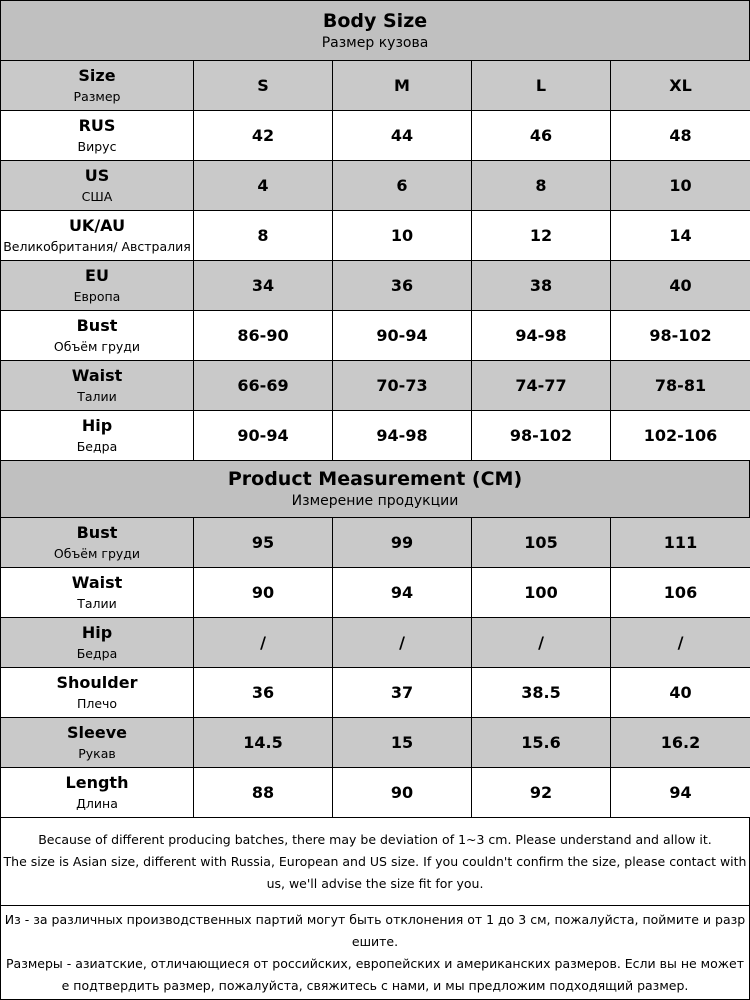 The image size is (750, 1000). What do you see at coordinates (541, 692) in the screenshot?
I see `cell-value: 38.5` at bounding box center [541, 692].